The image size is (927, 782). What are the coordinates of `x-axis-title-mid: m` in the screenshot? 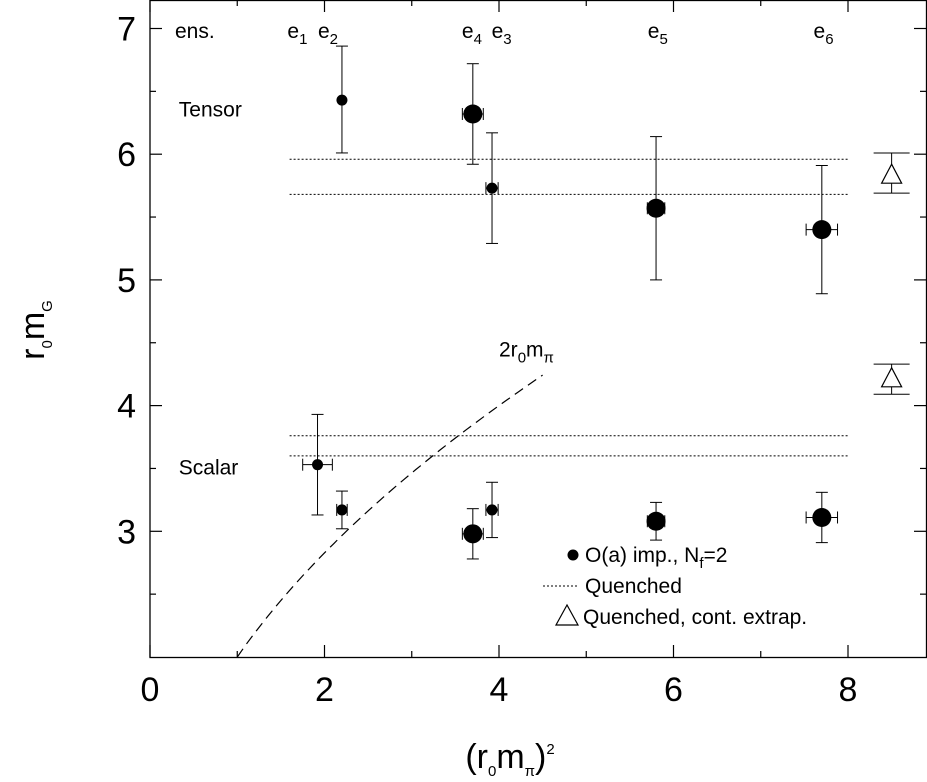 It's located at (510, 757).